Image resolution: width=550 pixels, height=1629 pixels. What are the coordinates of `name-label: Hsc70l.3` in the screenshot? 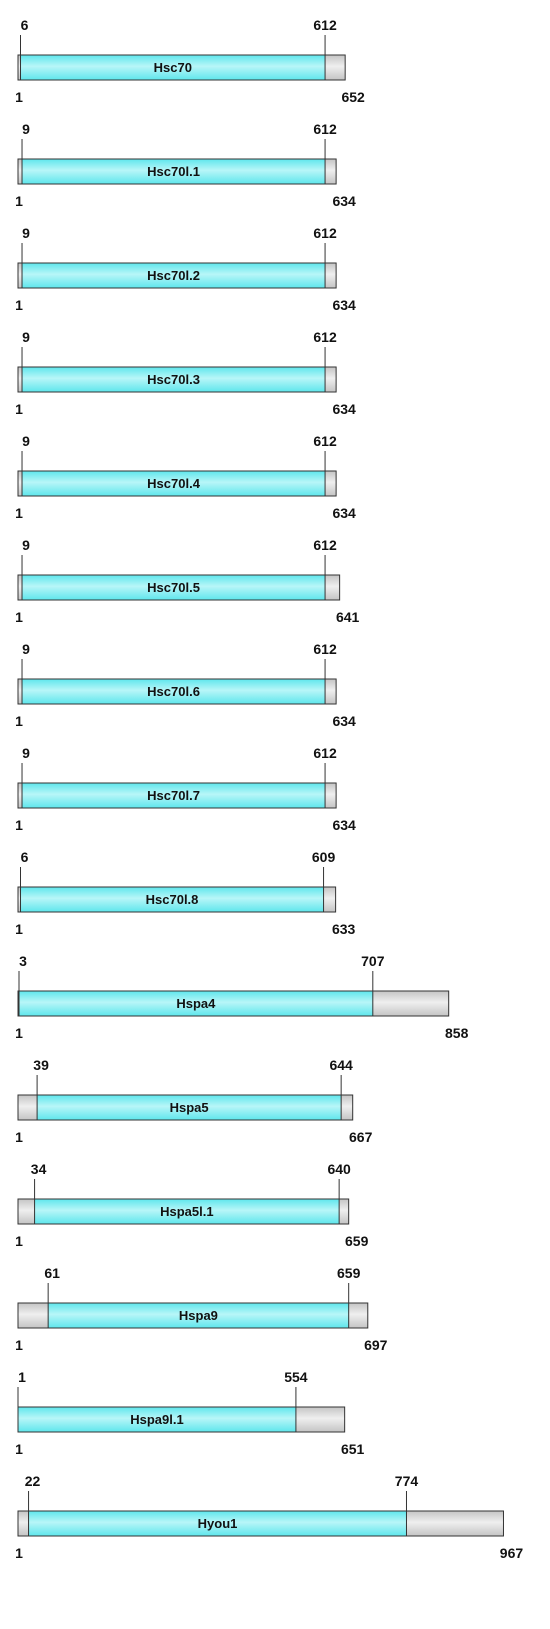 It's located at (173, 379).